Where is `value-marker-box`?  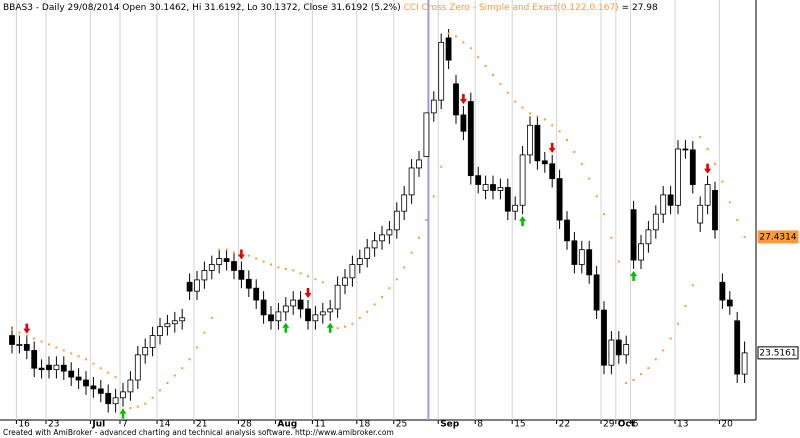
value-marker-box is located at coordinates (778, 237).